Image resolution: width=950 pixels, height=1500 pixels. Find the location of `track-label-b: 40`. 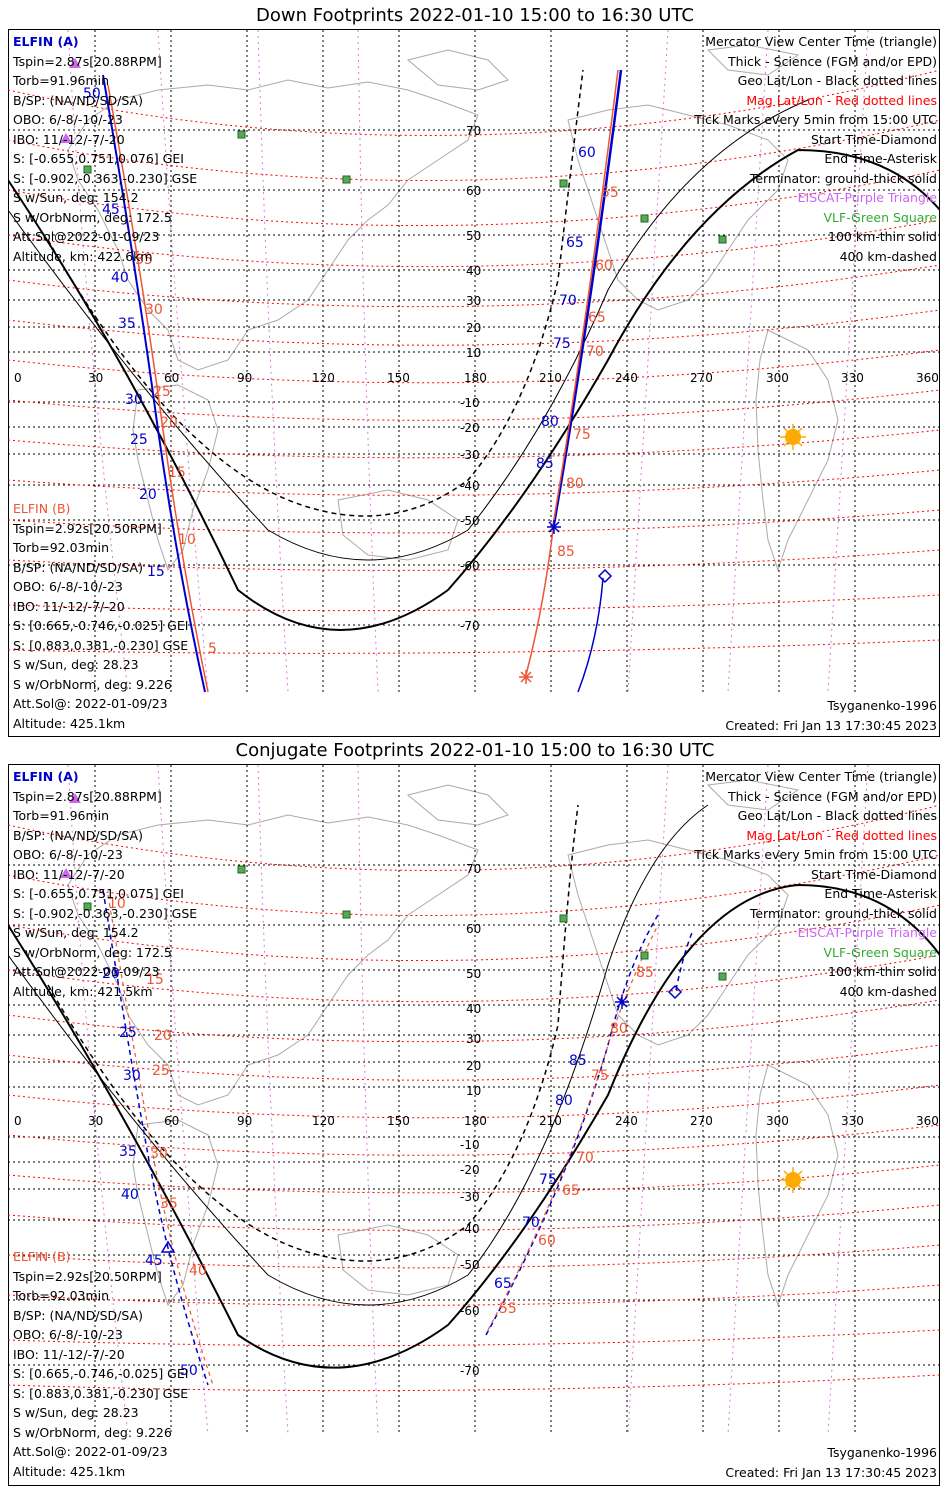

track-label-b: 40 is located at coordinates (198, 1271).